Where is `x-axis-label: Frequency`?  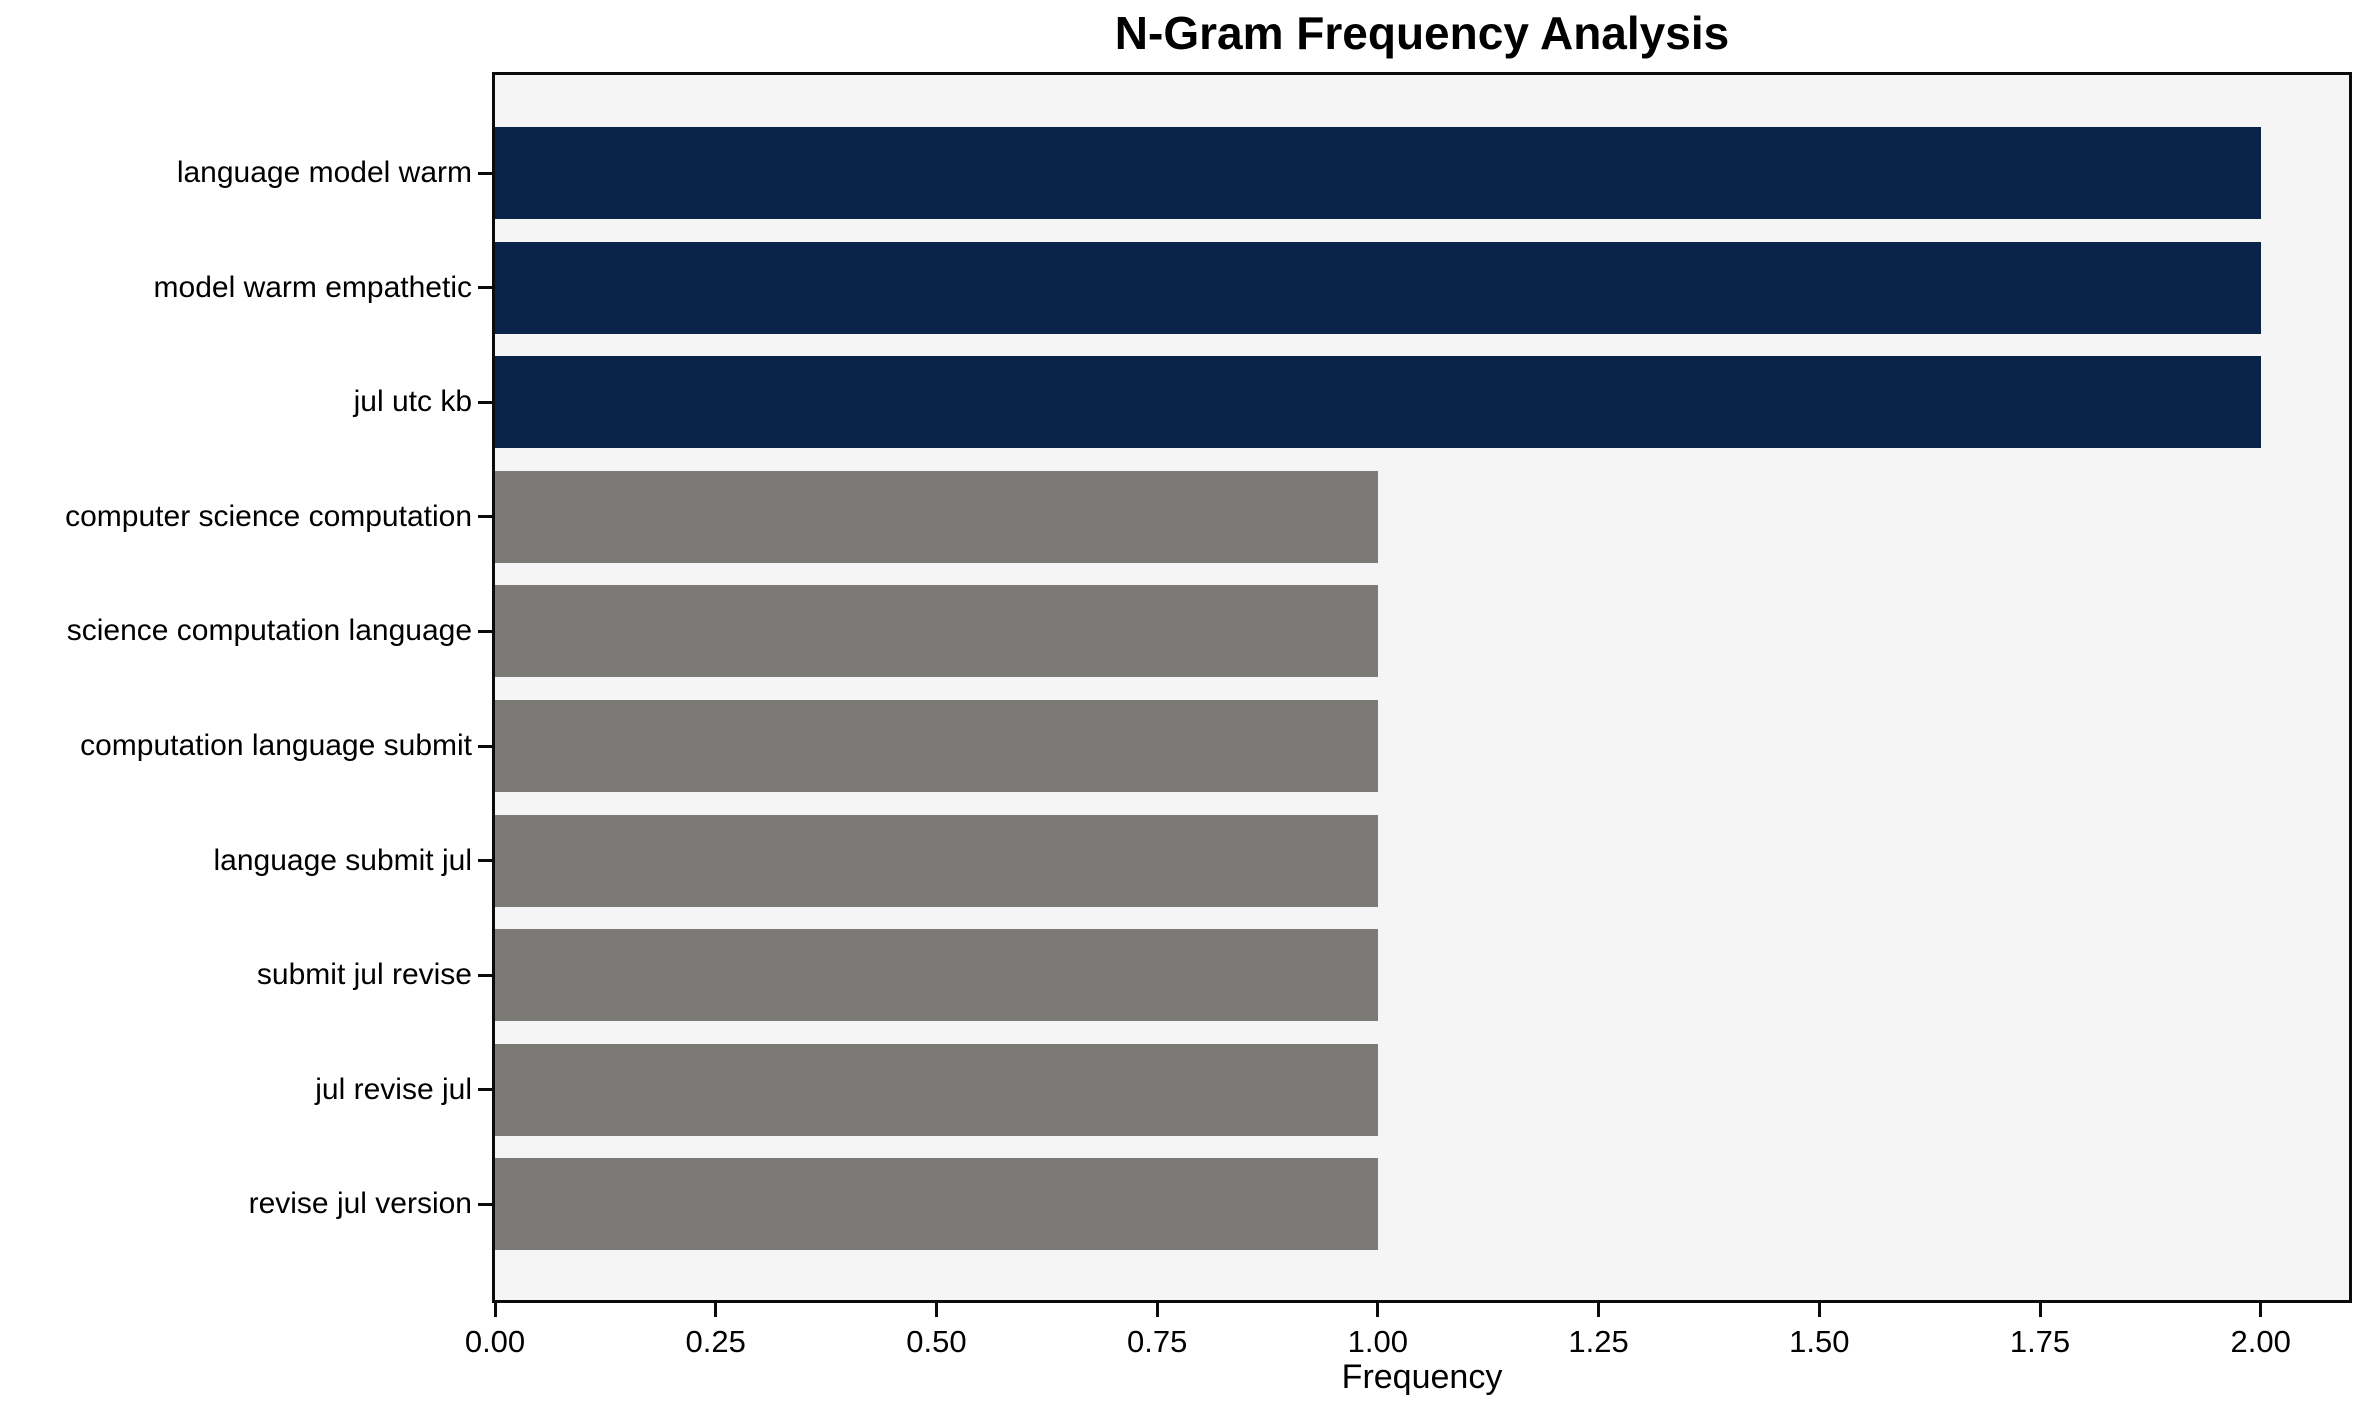 x-axis-label: Frequency is located at coordinates (1422, 1377).